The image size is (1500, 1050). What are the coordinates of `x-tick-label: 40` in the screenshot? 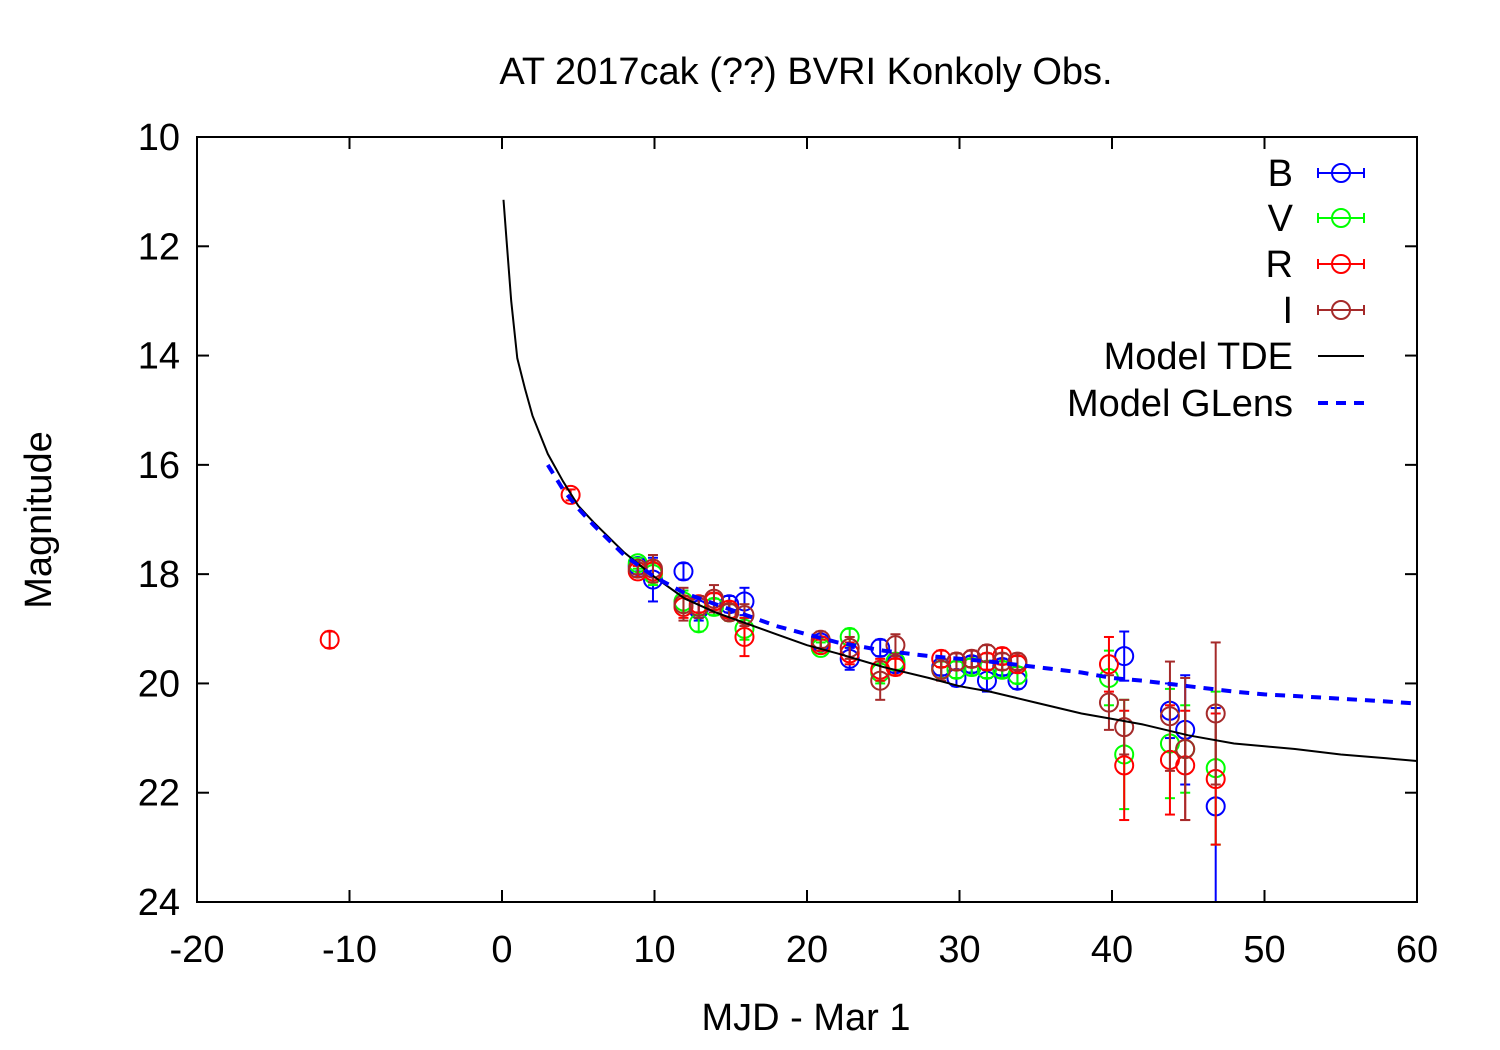 It's located at (1112, 950).